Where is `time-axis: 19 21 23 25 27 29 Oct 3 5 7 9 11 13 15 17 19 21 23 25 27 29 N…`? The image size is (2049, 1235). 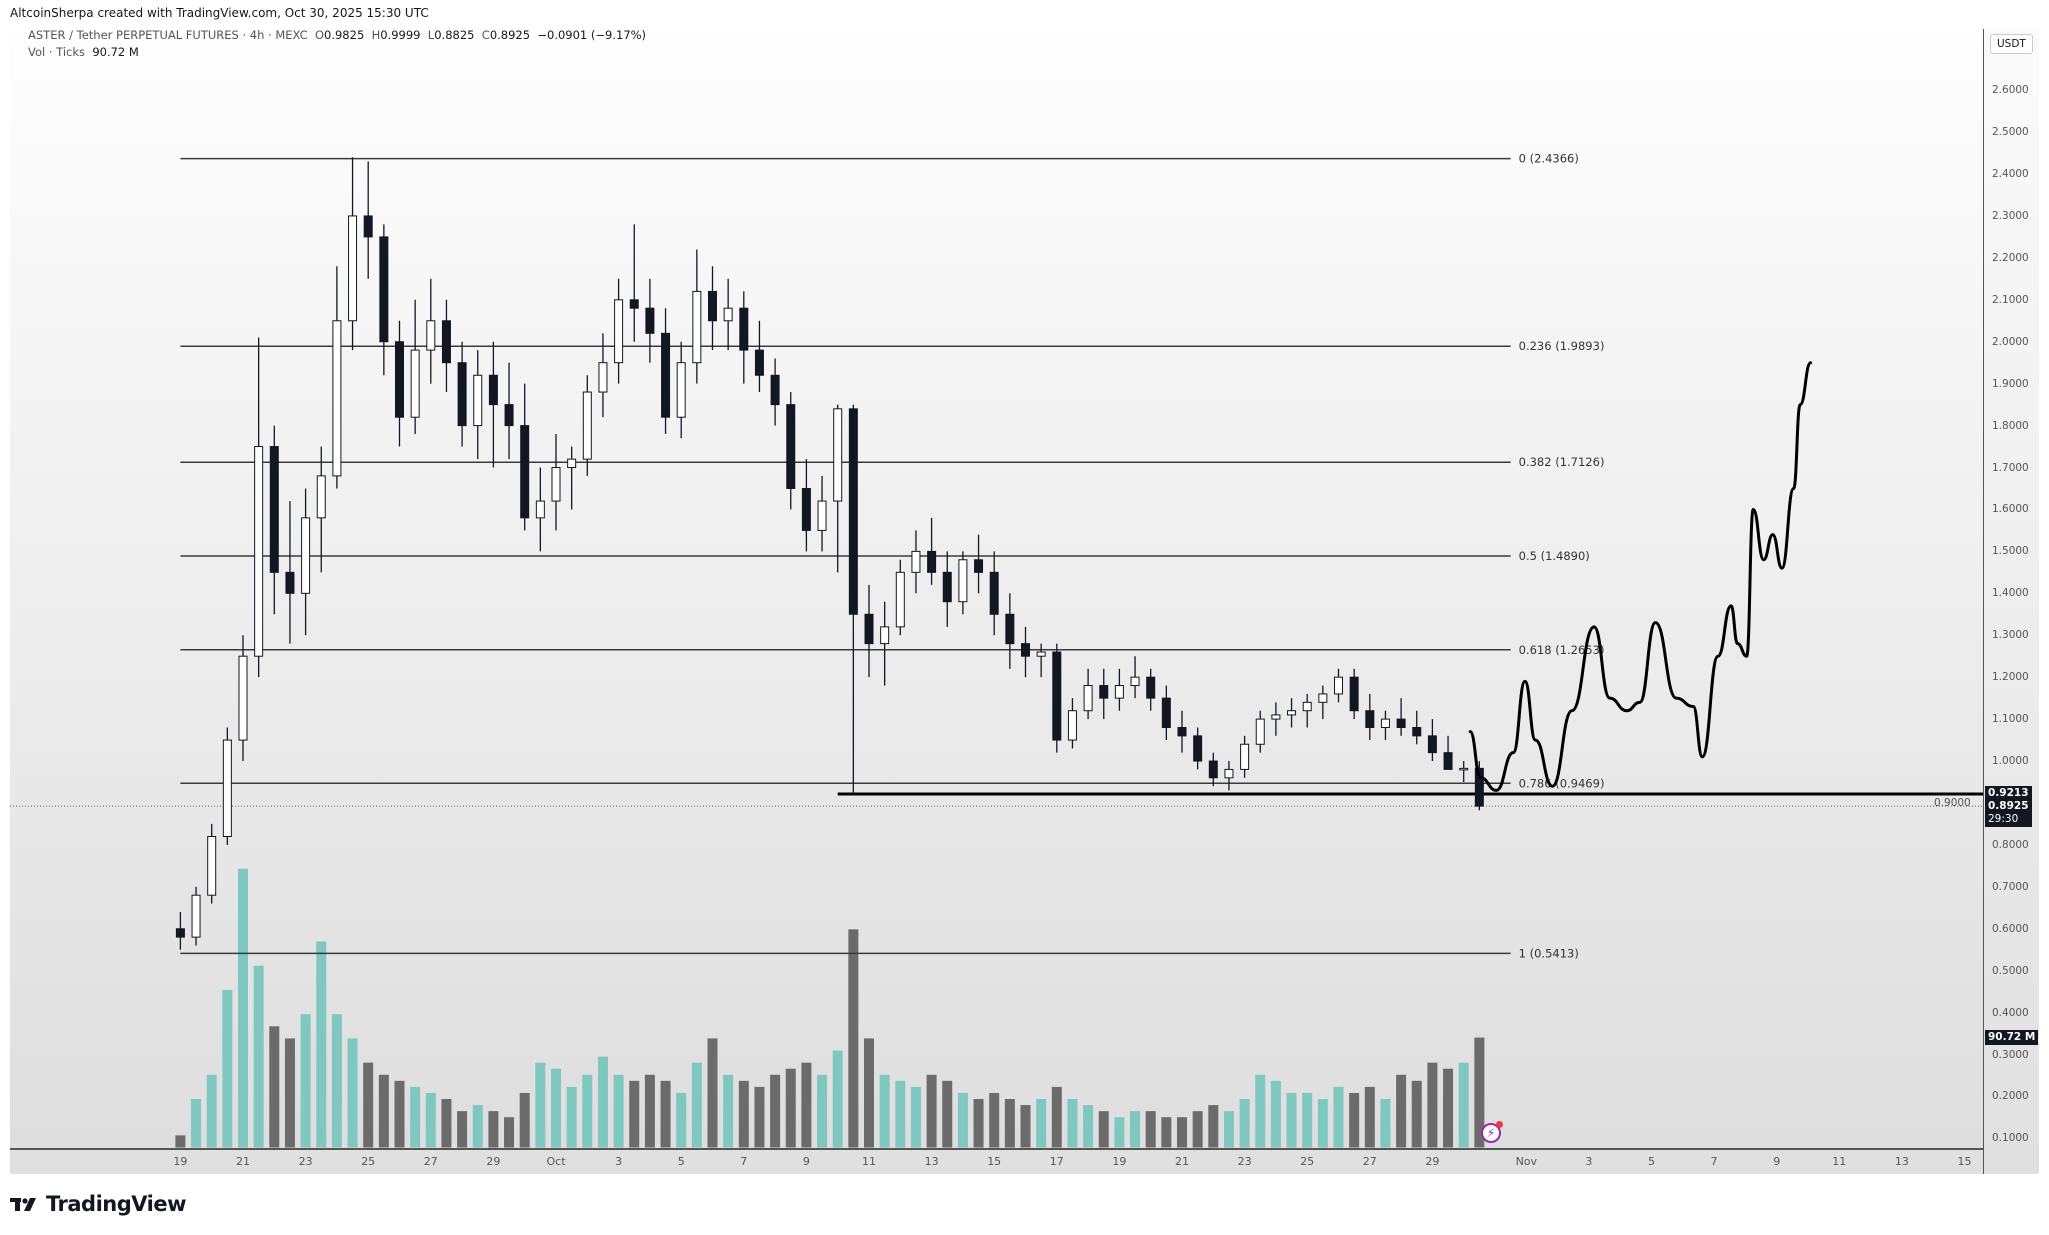
time-axis: 19 21 23 25 27 29 Oct 3 5 7 9 11 13 15 17 19 21 23 25 27 29 N… is located at coordinates (996, 1161).